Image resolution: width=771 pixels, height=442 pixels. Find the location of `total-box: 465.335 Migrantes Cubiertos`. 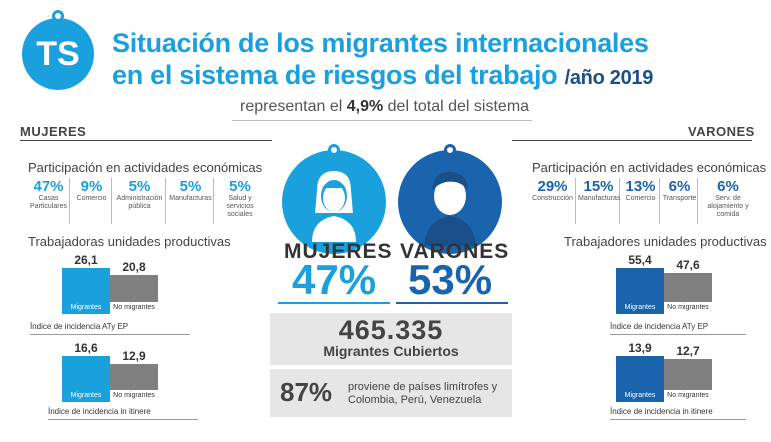

total-box: 465.335 Migrantes Cubiertos is located at coordinates (391, 339).